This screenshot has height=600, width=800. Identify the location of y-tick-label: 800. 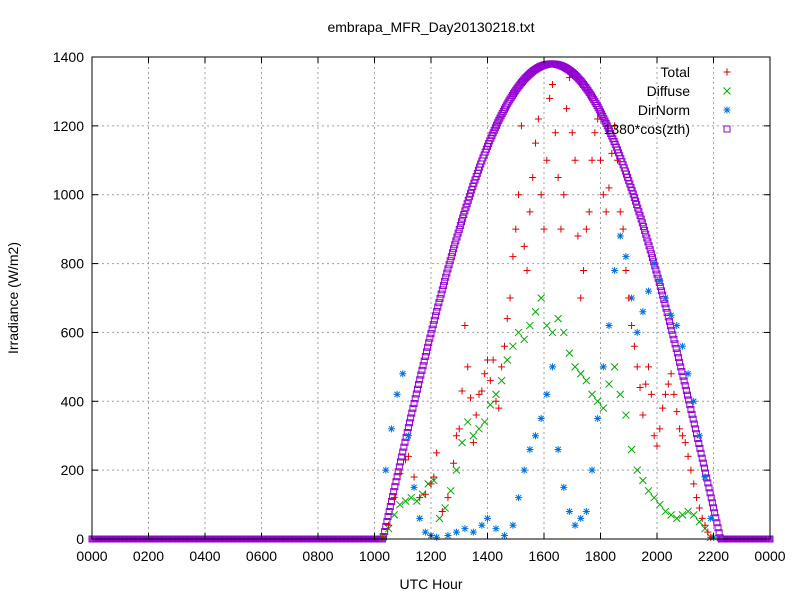
(73, 264).